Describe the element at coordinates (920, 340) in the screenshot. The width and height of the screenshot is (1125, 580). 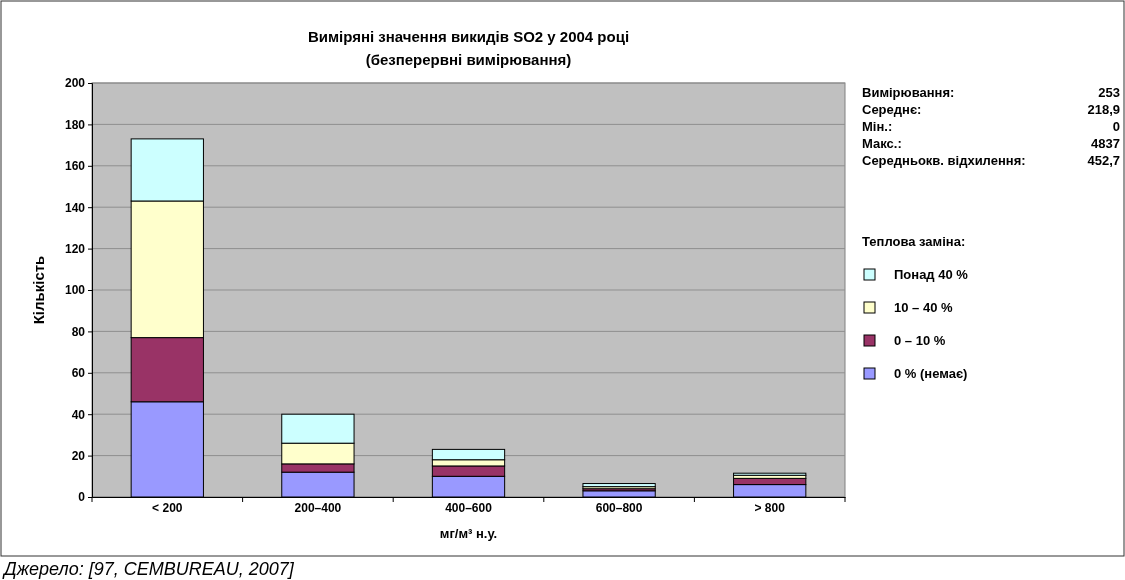
I see `legend-label: 0 – 10 %` at that location.